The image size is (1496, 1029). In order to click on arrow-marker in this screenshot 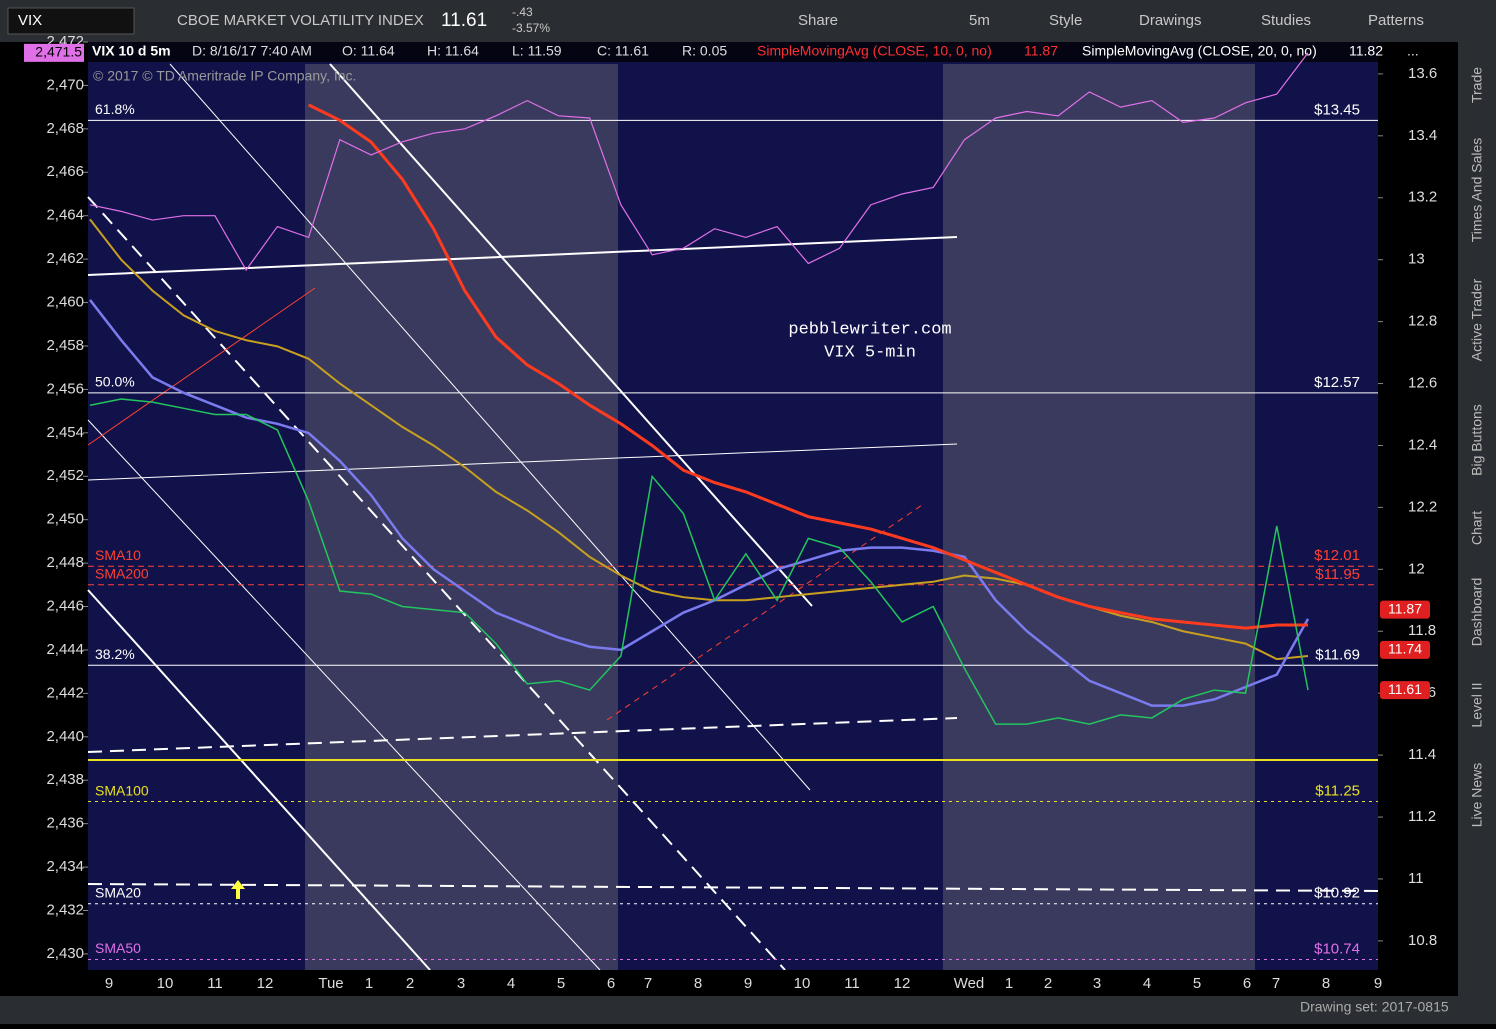, I will do `click(238, 889)`.